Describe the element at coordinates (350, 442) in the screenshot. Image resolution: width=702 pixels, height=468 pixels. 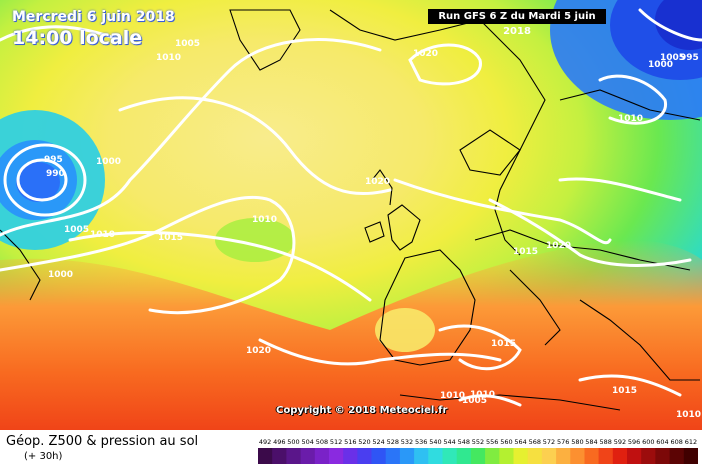
I see `legend-value: 516` at that location.